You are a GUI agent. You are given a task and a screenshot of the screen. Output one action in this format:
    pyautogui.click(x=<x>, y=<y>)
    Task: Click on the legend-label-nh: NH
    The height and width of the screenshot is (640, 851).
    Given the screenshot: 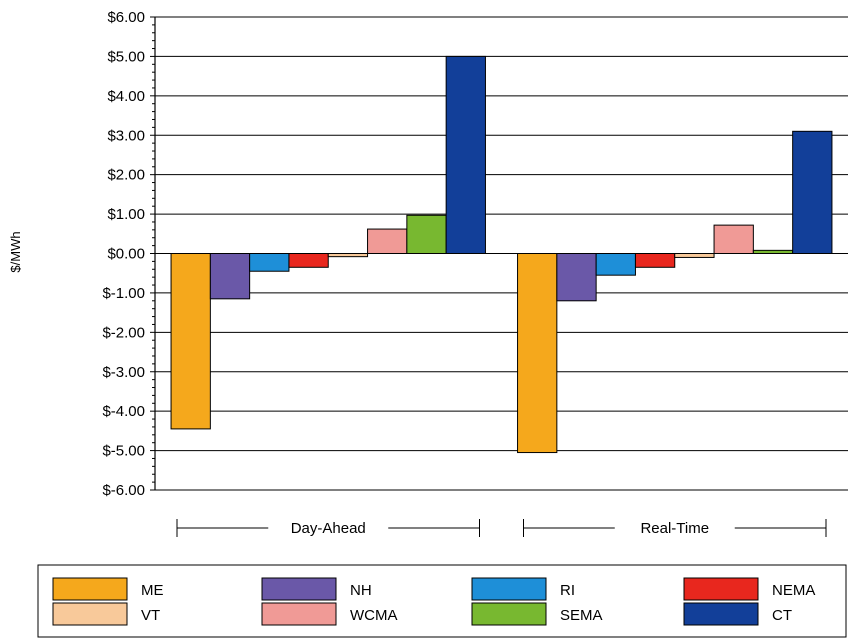 What is the action you would take?
    pyautogui.click(x=361, y=590)
    